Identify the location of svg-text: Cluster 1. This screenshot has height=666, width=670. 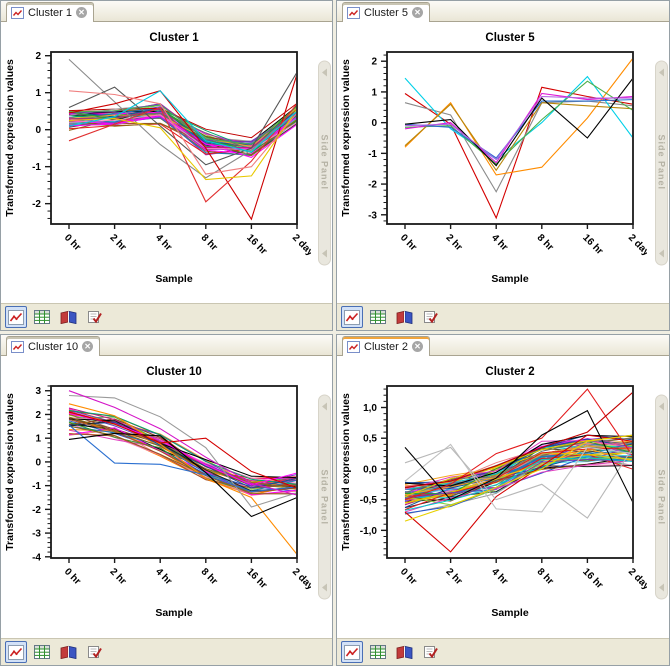
(174, 38).